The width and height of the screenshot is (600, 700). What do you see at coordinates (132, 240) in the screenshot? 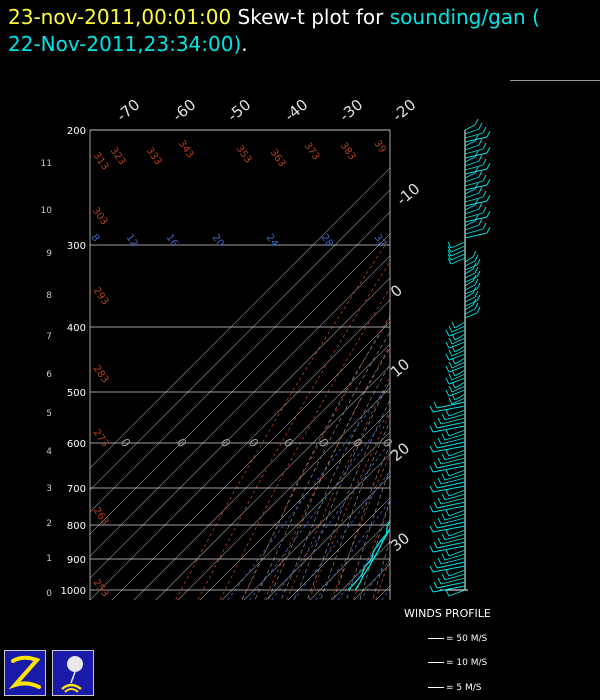
I see `mixing-ratio-label: 12` at bounding box center [132, 240].